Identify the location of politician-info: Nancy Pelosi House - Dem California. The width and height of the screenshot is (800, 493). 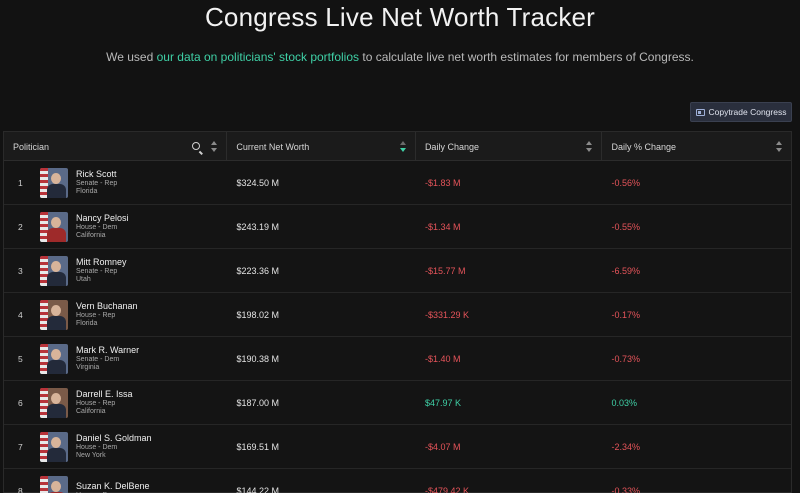
(102, 226).